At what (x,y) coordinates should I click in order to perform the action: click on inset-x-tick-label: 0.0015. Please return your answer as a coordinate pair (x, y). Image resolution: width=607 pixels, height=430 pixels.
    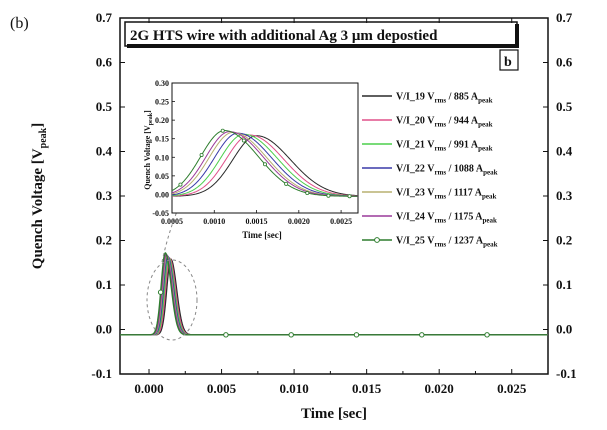
    Looking at the image, I should click on (257, 221).